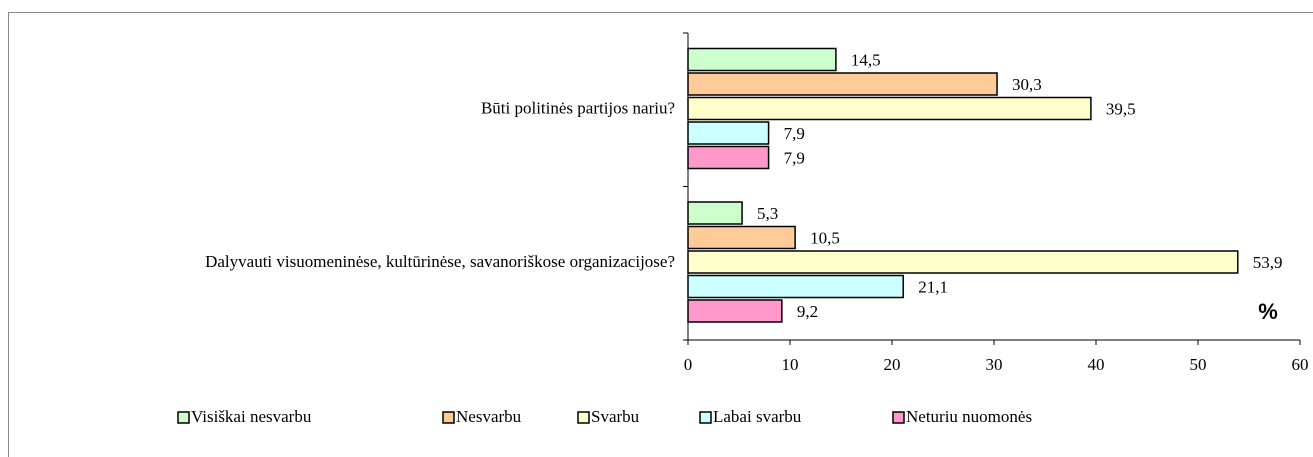 This screenshot has width=1313, height=457. What do you see at coordinates (1268, 311) in the screenshot?
I see `annotation: %` at bounding box center [1268, 311].